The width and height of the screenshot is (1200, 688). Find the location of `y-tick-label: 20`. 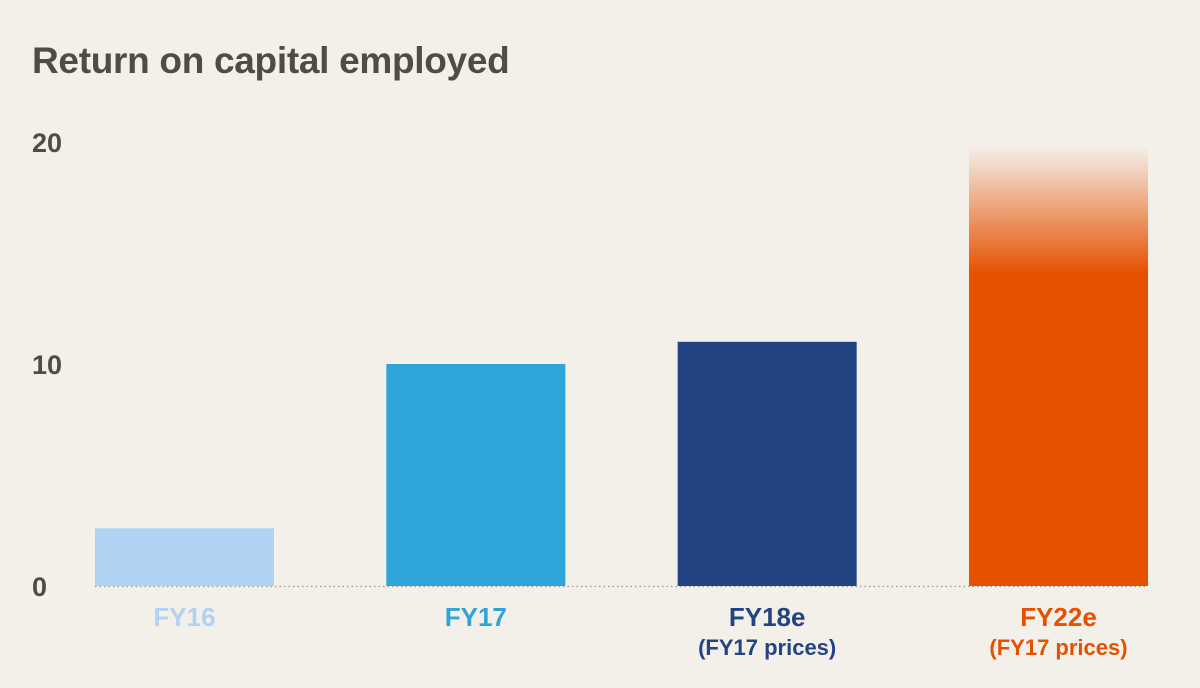

y-tick-label: 20 is located at coordinates (47, 143).